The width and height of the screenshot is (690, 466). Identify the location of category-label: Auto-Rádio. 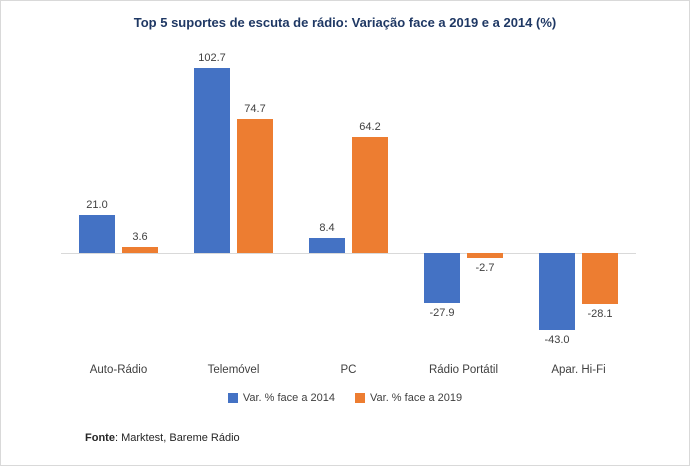
(118, 370).